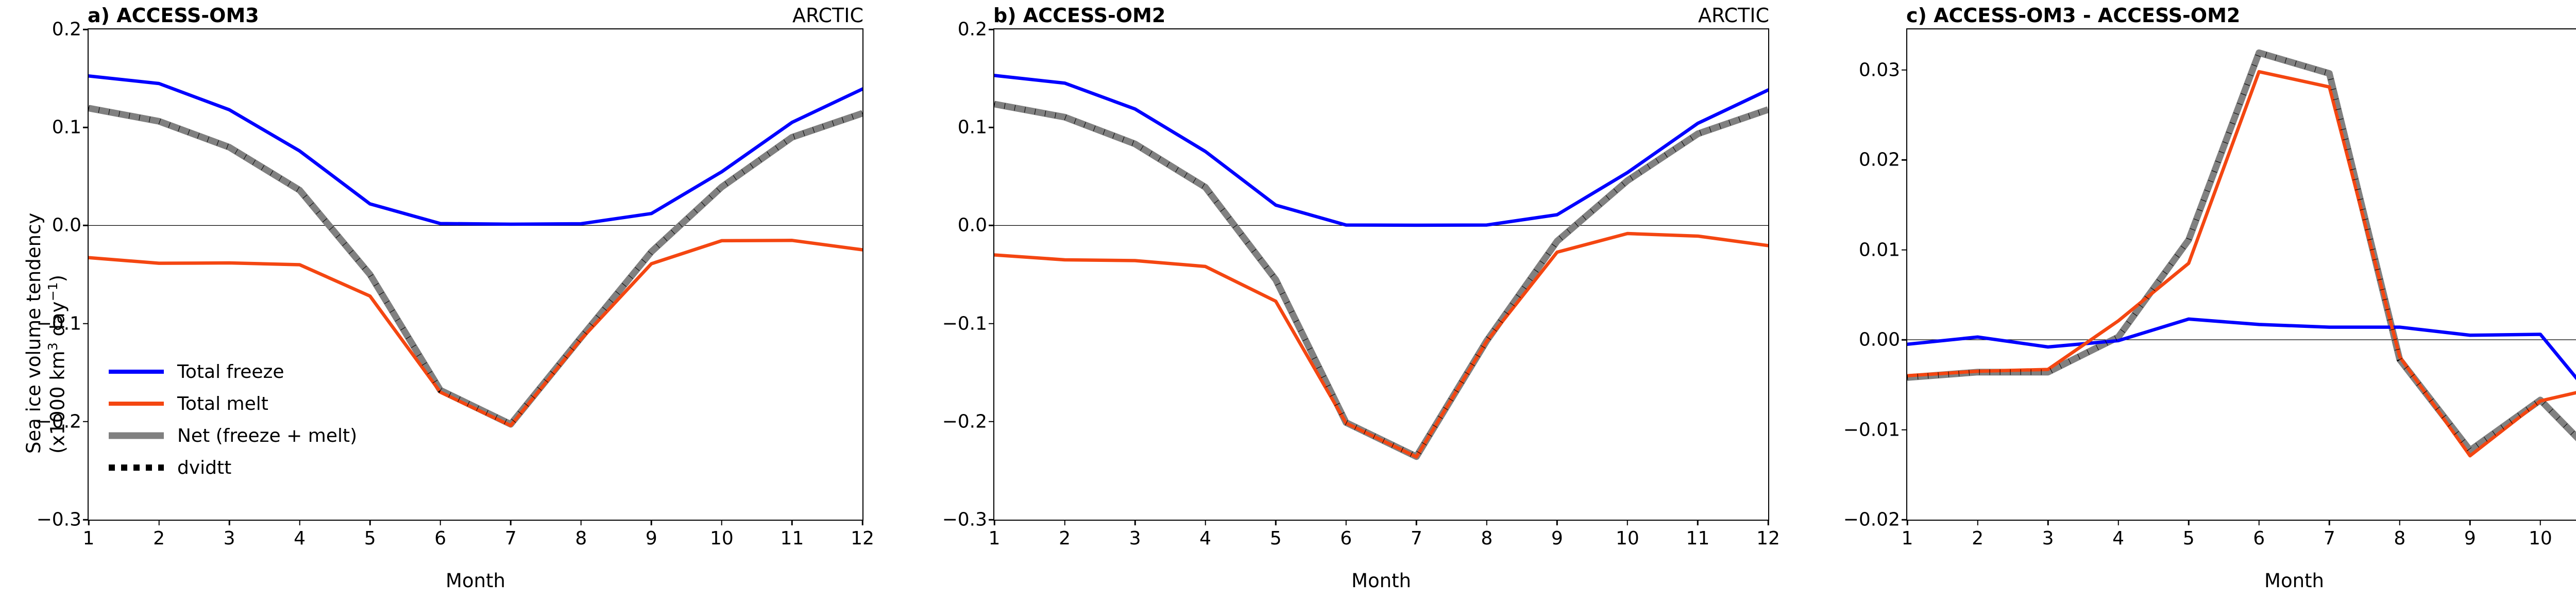 The width and height of the screenshot is (2576, 614). Describe the element at coordinates (1879, 340) in the screenshot. I see `y-tick-label: 0.00` at that location.